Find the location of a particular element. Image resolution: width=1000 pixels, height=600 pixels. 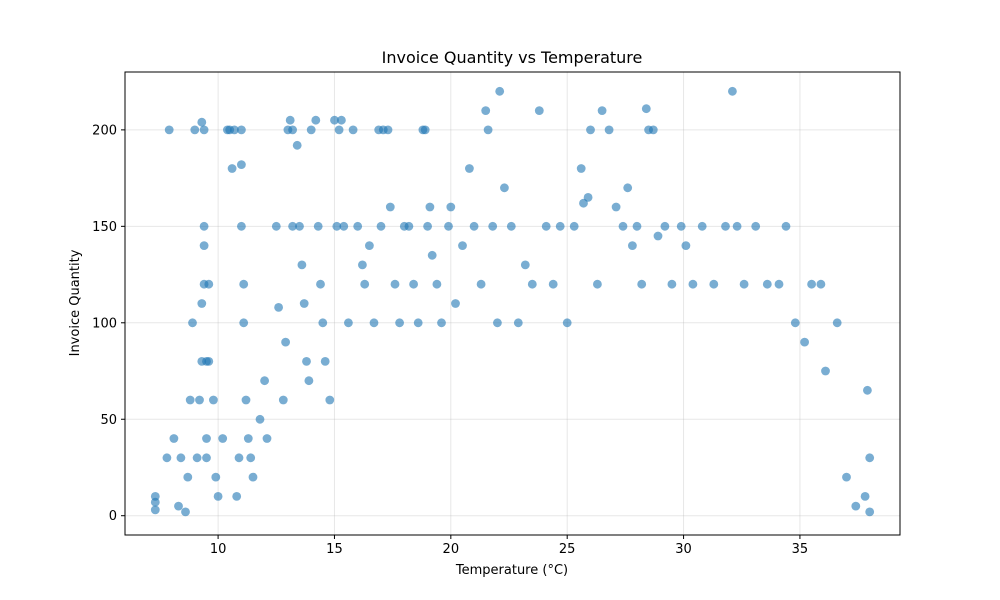

x-tick-label: 20 is located at coordinates (451, 549).